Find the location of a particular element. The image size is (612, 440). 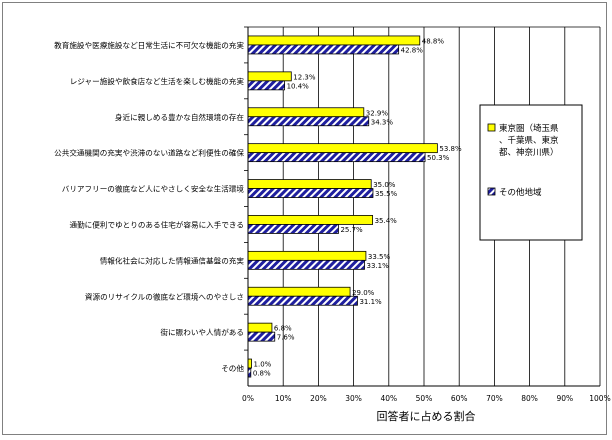

x-tick-label: 50% is located at coordinates (424, 398).